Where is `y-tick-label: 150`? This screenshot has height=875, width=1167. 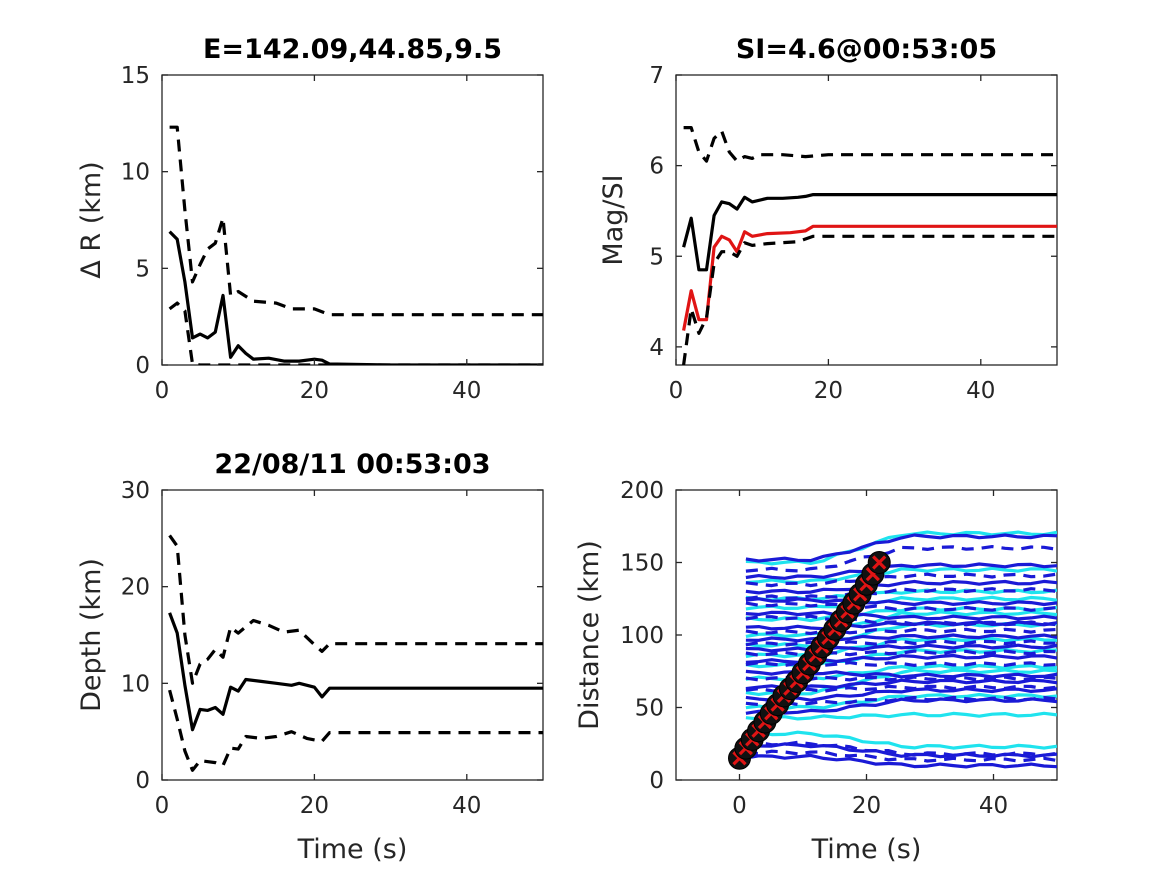
y-tick-label: 150 is located at coordinates (642, 564).